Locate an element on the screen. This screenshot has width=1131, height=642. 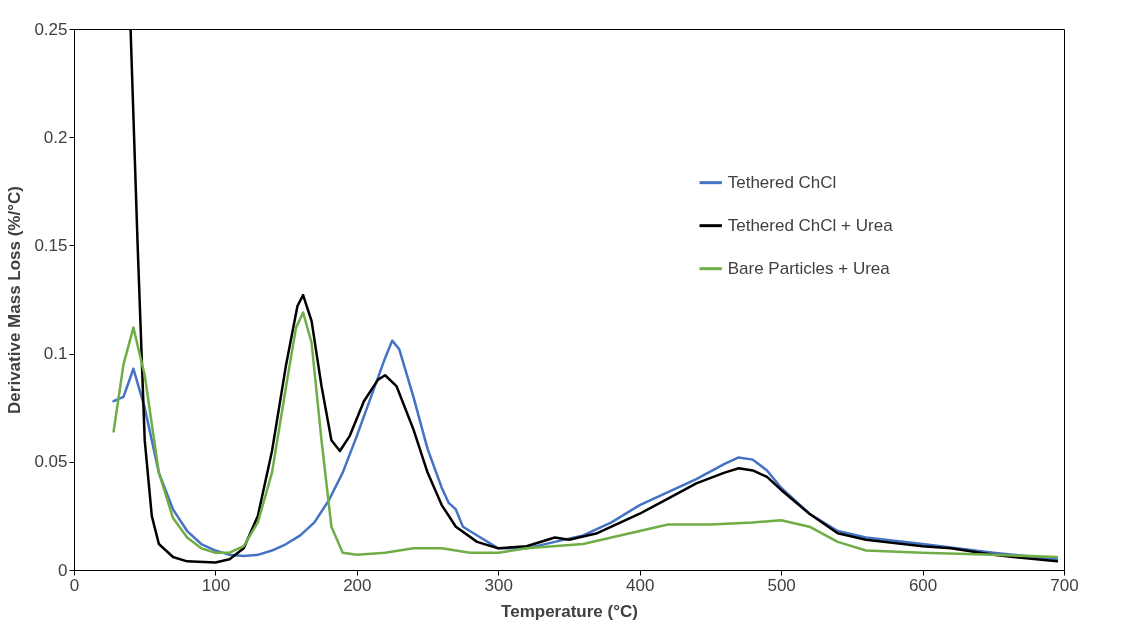
y-tick-label: 0.05 is located at coordinates (51, 462).